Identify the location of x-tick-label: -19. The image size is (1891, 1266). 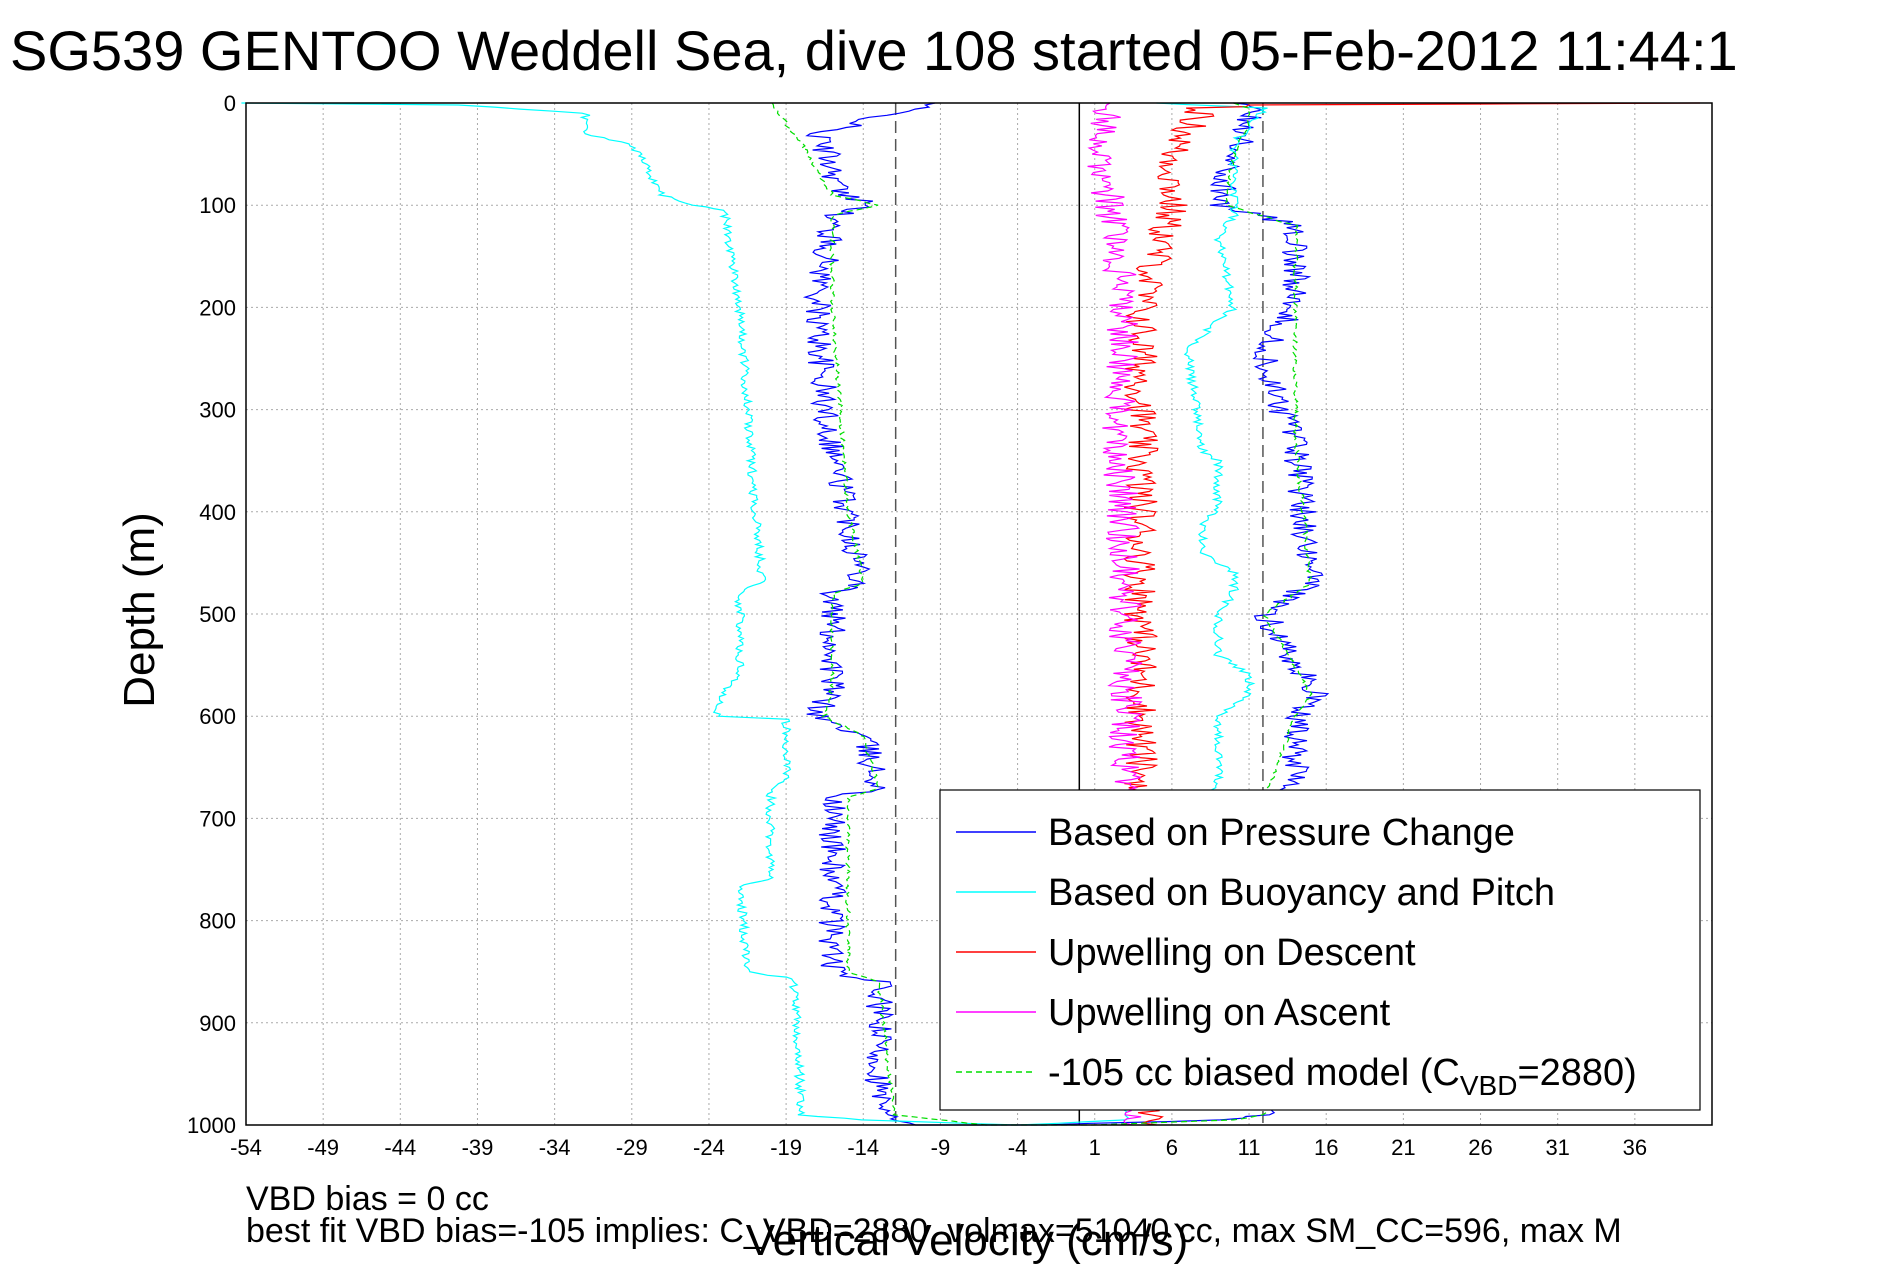
(786, 1147).